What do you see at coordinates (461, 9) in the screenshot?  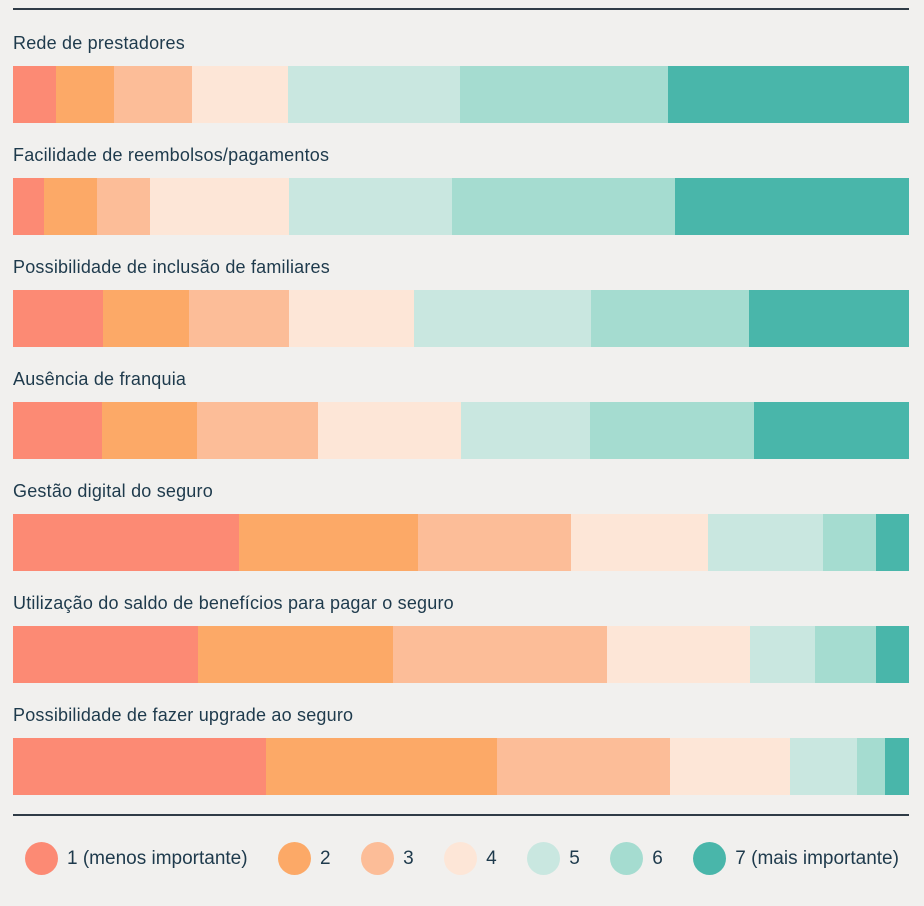 I see `top-divider` at bounding box center [461, 9].